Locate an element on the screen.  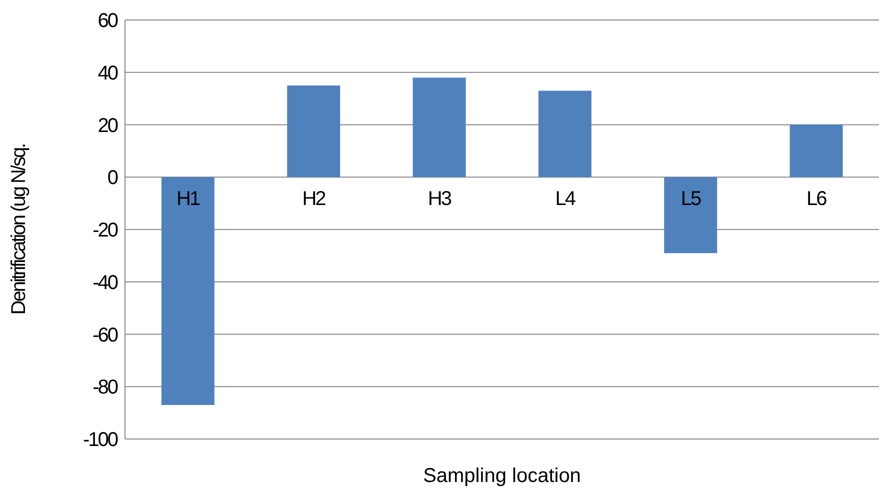
x-tick-label: H1 is located at coordinates (188, 199).